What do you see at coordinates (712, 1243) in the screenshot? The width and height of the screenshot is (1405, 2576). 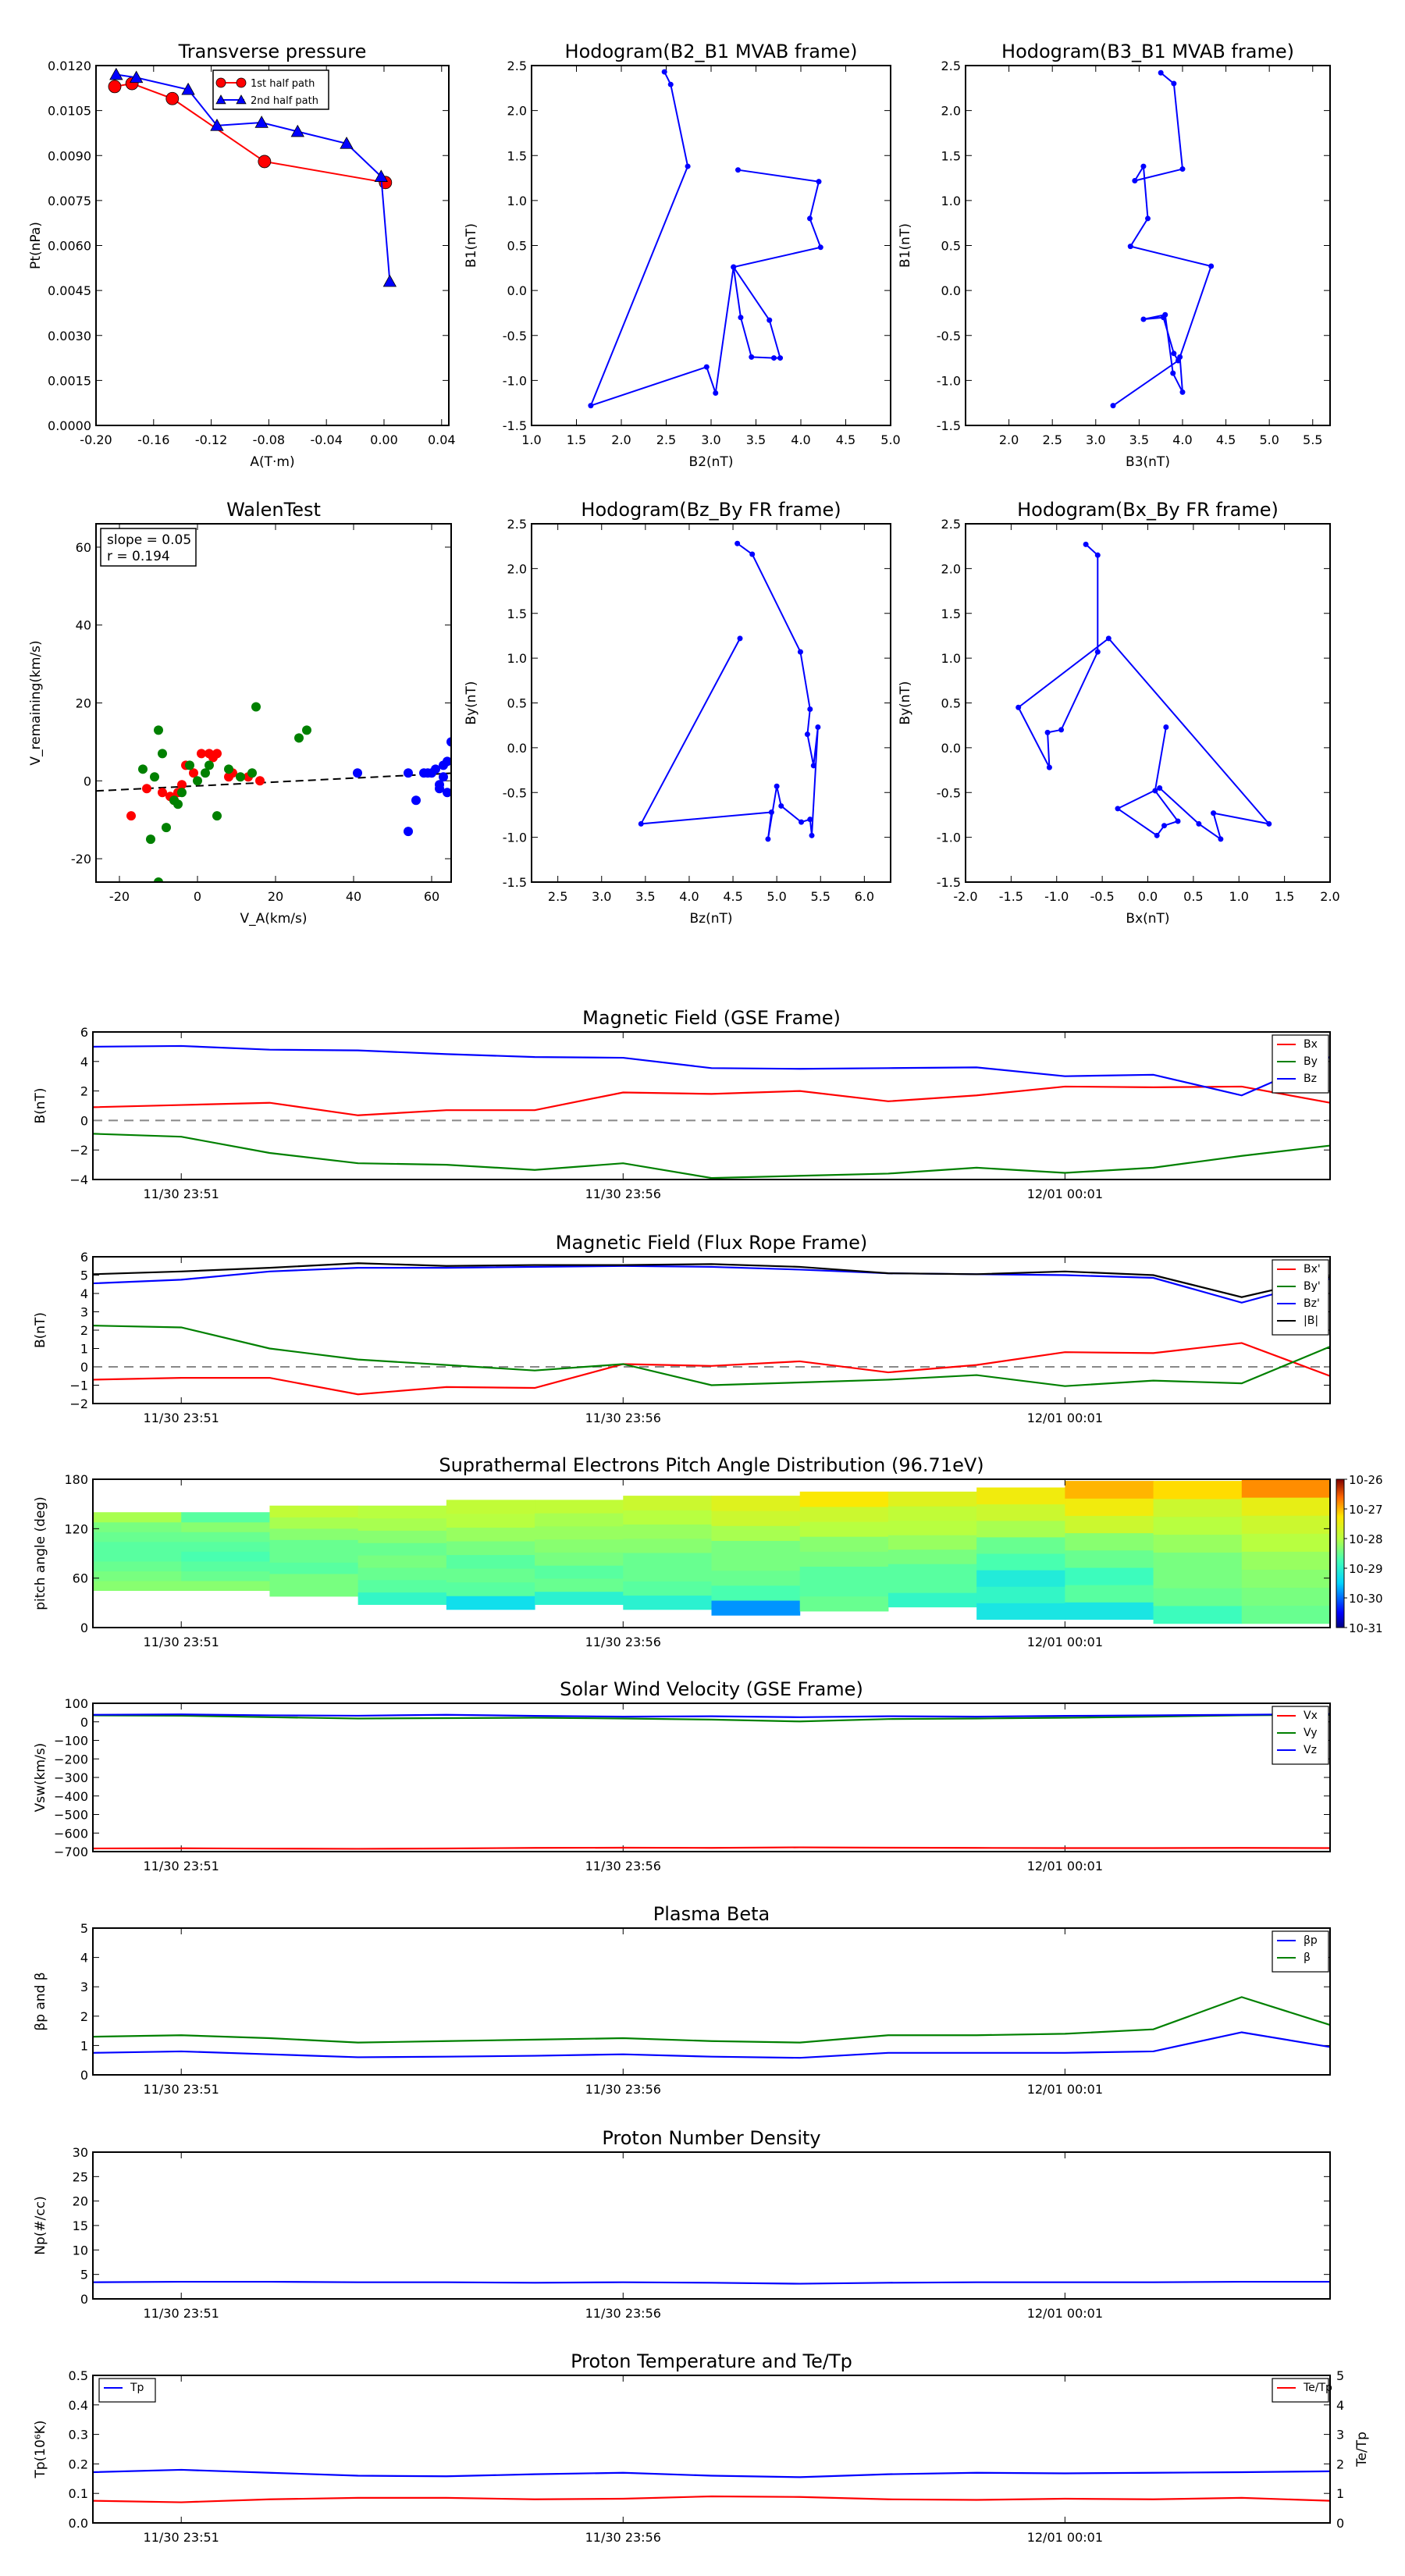 I see `panel-title: Magnetic Field (Flux Rope Frame)` at bounding box center [712, 1243].